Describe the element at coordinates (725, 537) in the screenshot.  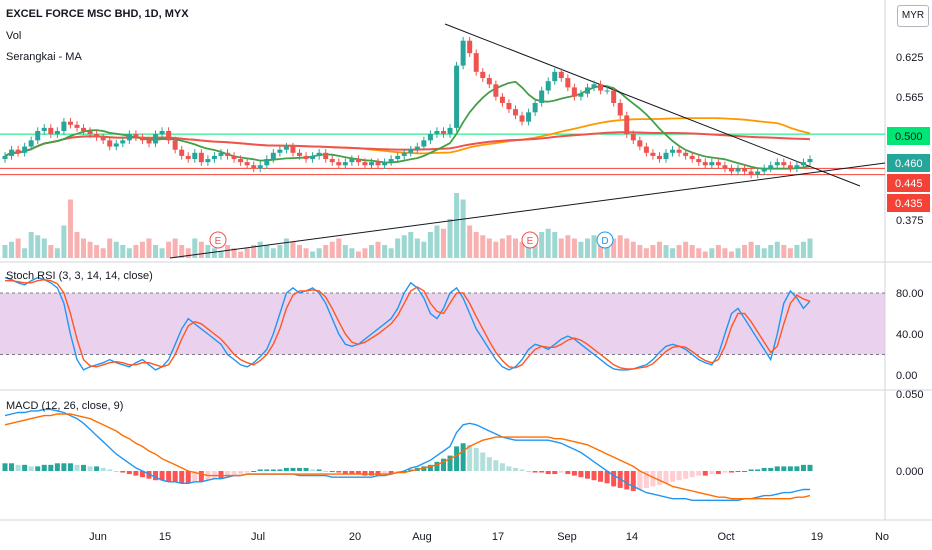
I see `time-axis-tick: Oct` at that location.